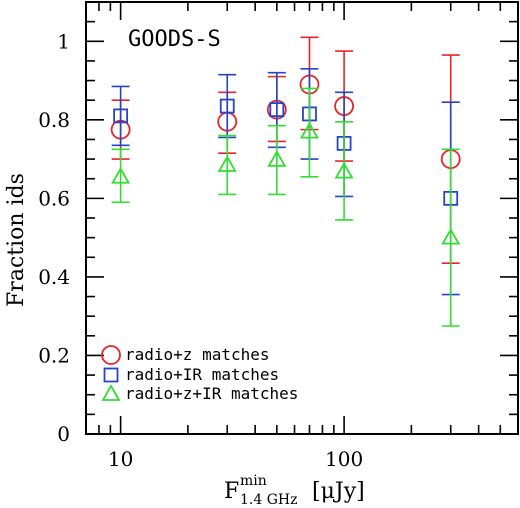  What do you see at coordinates (344, 459) in the screenshot?
I see `x-tick-label: 100` at bounding box center [344, 459].